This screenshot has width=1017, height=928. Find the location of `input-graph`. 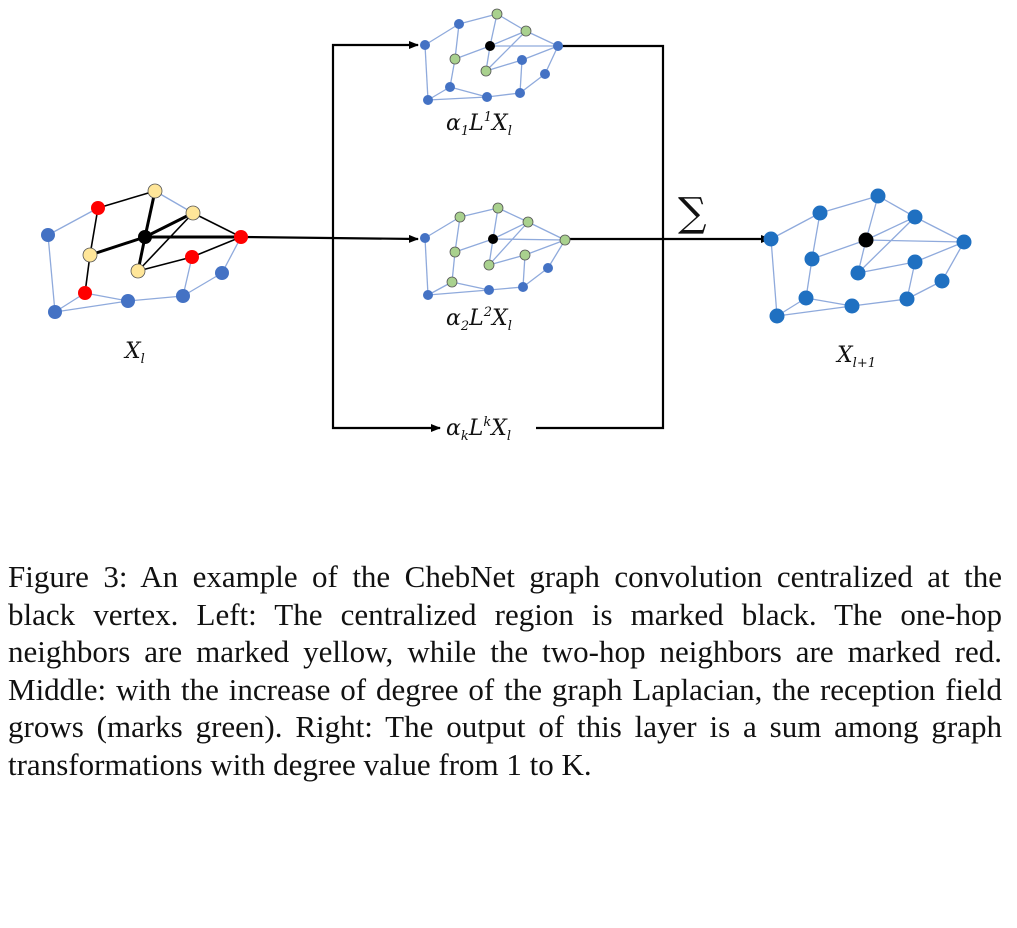

input-graph is located at coordinates (144, 251).